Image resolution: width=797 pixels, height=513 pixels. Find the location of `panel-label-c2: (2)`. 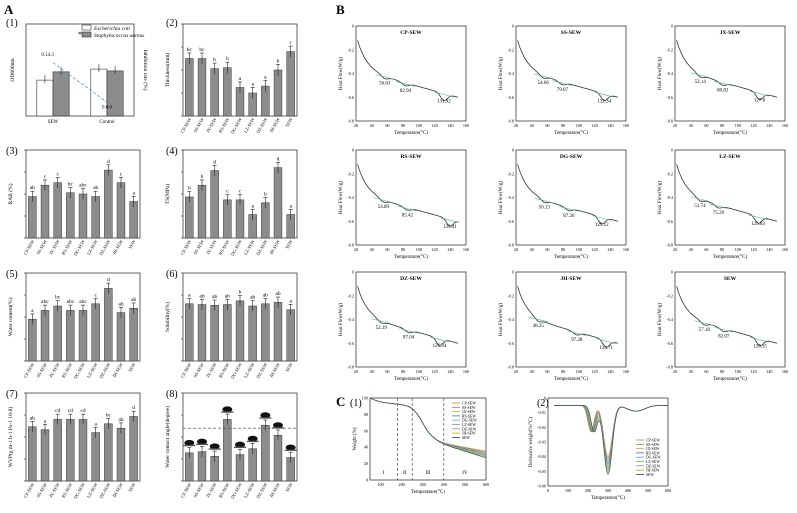

panel-label-c2: (2) is located at coordinates (543, 403).